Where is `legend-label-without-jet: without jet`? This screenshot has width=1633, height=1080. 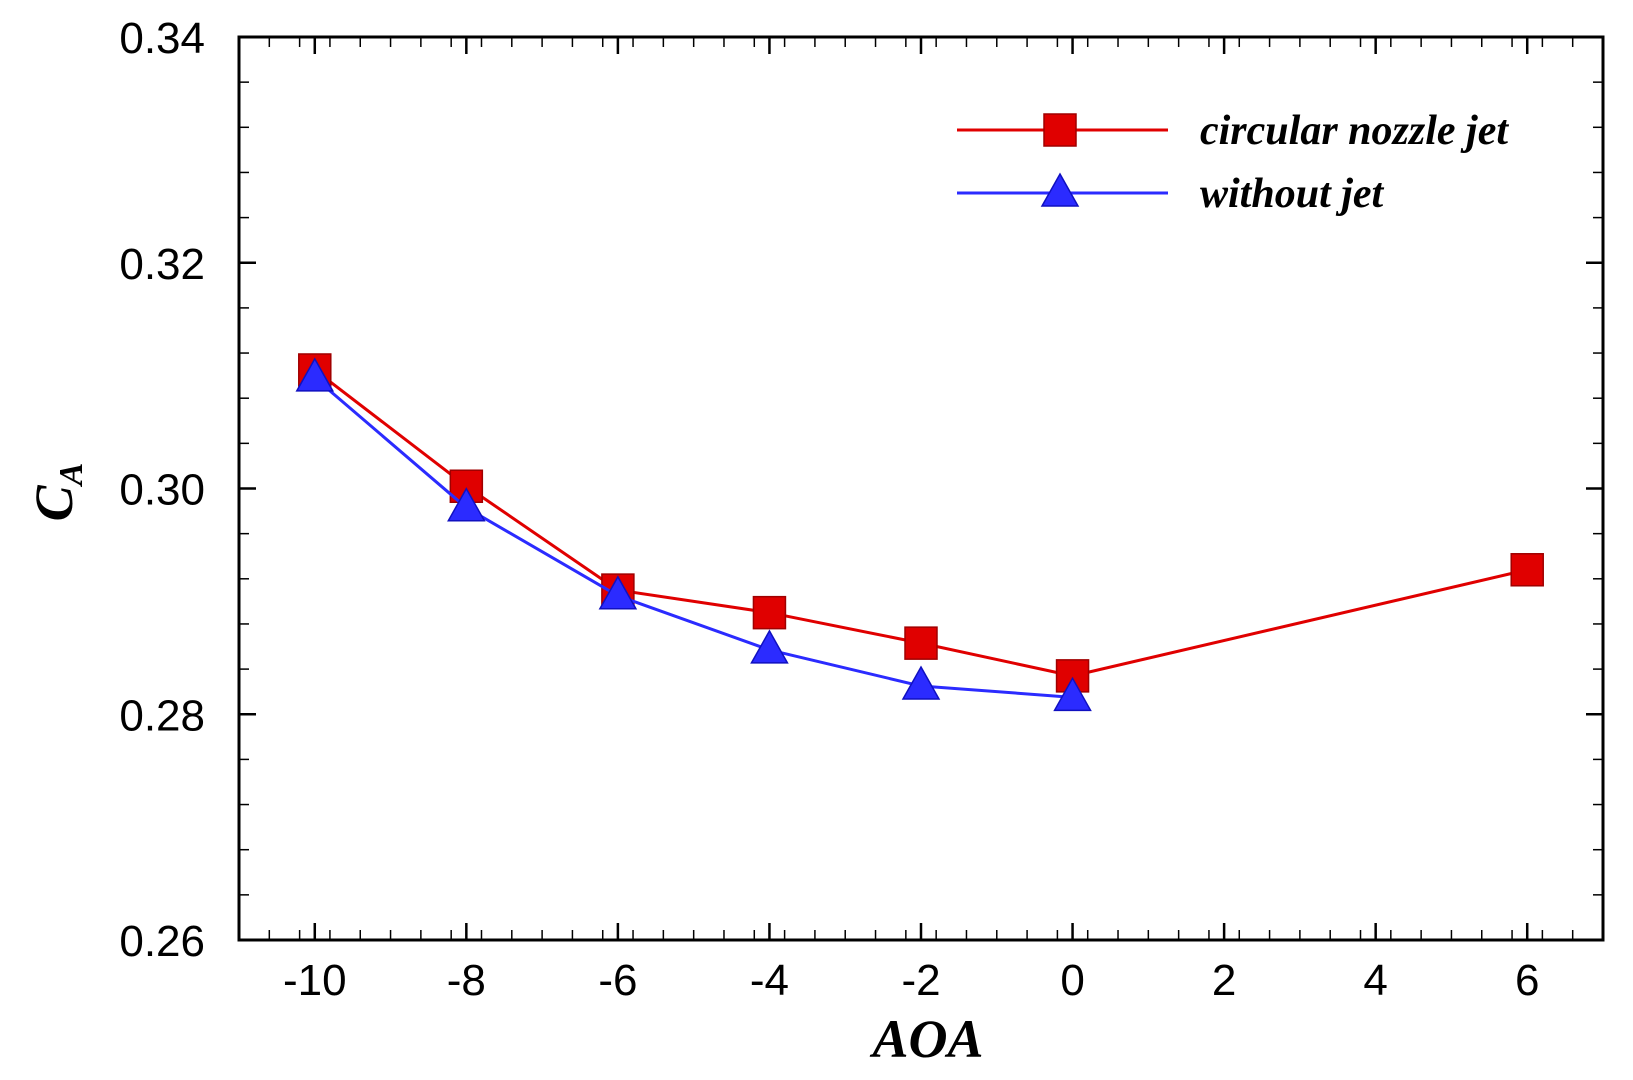
legend-label-without-jet: without jet is located at coordinates (1292, 194).